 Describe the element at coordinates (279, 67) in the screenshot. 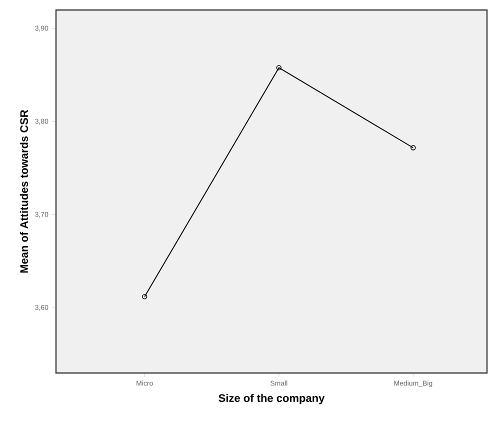

I see `point` at that location.